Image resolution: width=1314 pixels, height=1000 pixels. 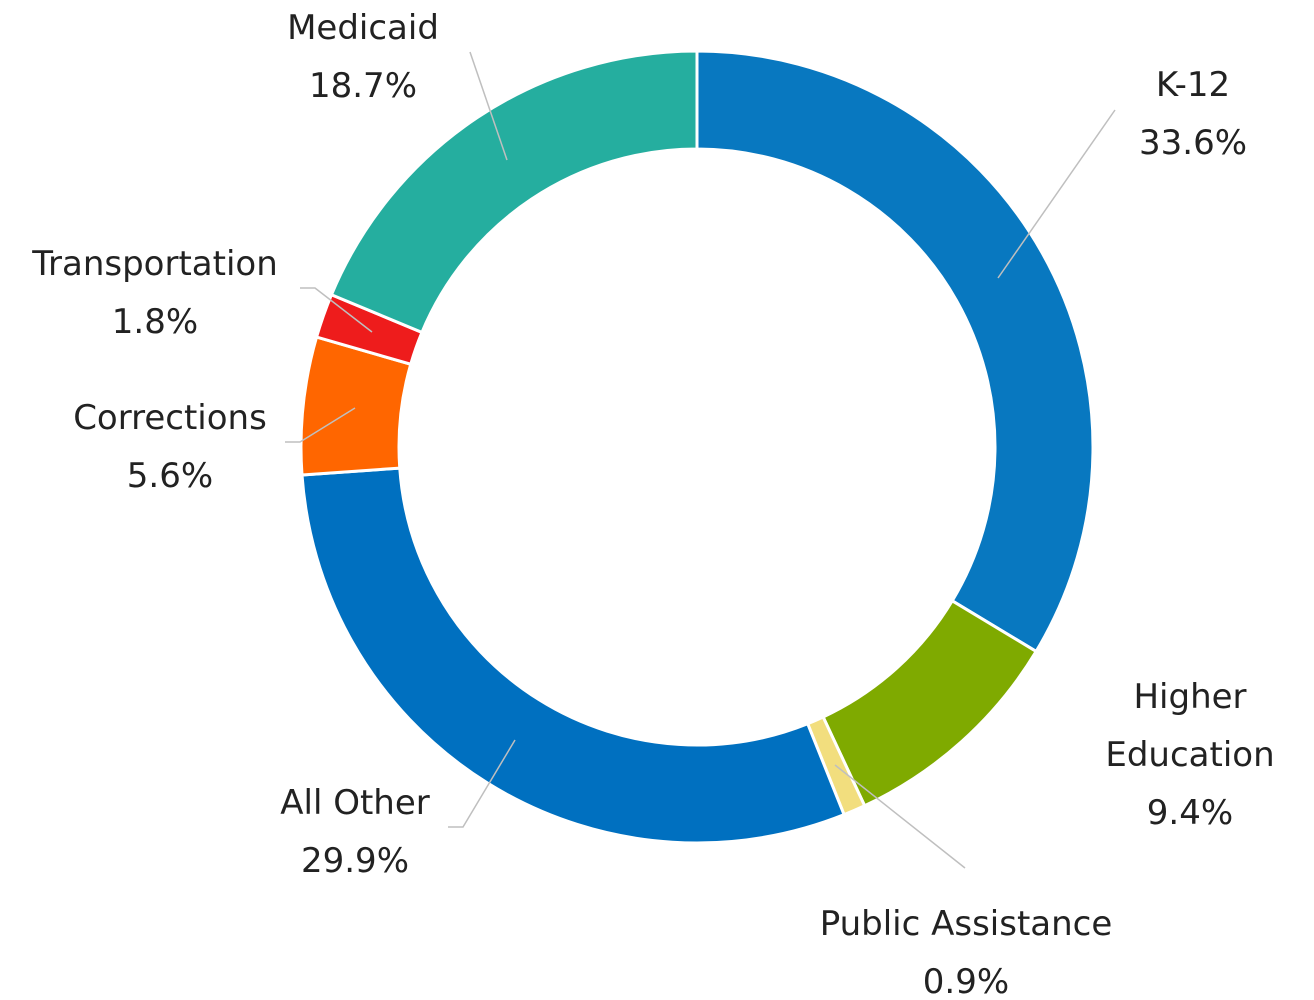 What do you see at coordinates (354, 861) in the screenshot?
I see `value-label: 29.9%` at bounding box center [354, 861].